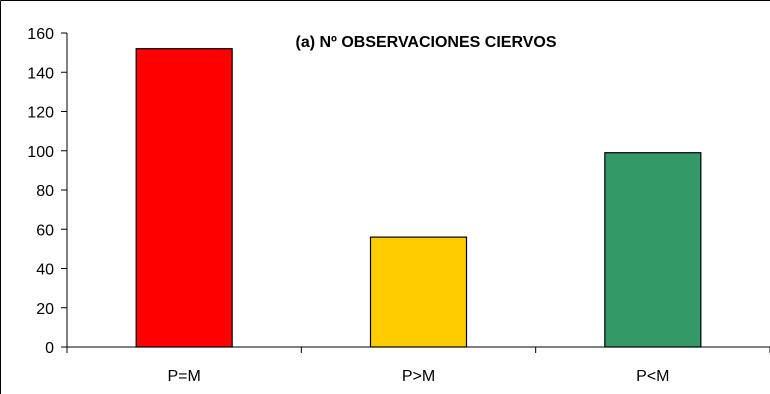 This screenshot has height=394, width=770. I want to click on y-tick-label: 0, so click(49, 348).